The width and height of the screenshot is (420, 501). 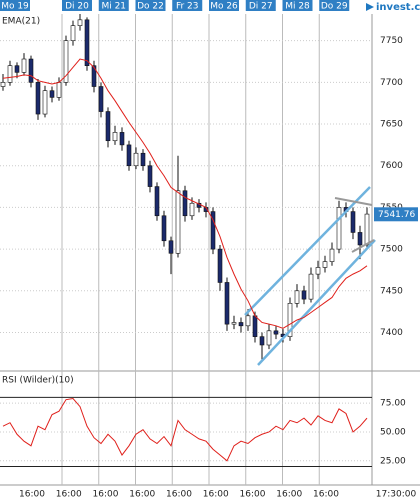 I want to click on day-text: Mo 26, so click(x=224, y=7).